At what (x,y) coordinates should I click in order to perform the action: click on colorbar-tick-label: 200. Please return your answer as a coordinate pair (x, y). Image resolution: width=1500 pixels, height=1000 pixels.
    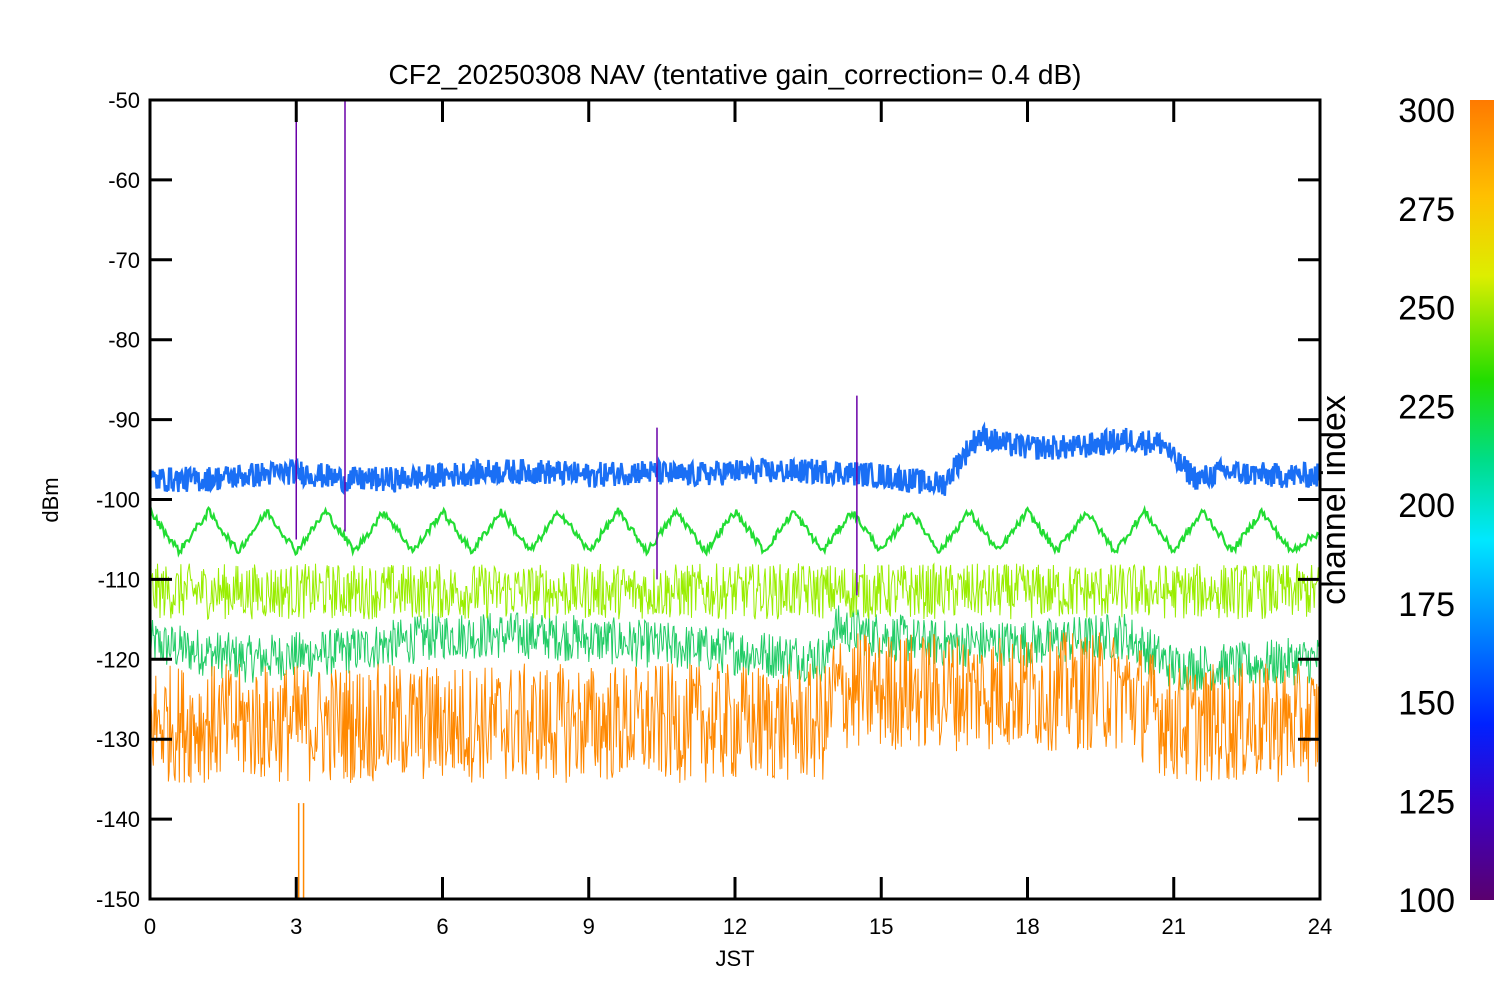
    Looking at the image, I should click on (1426, 506).